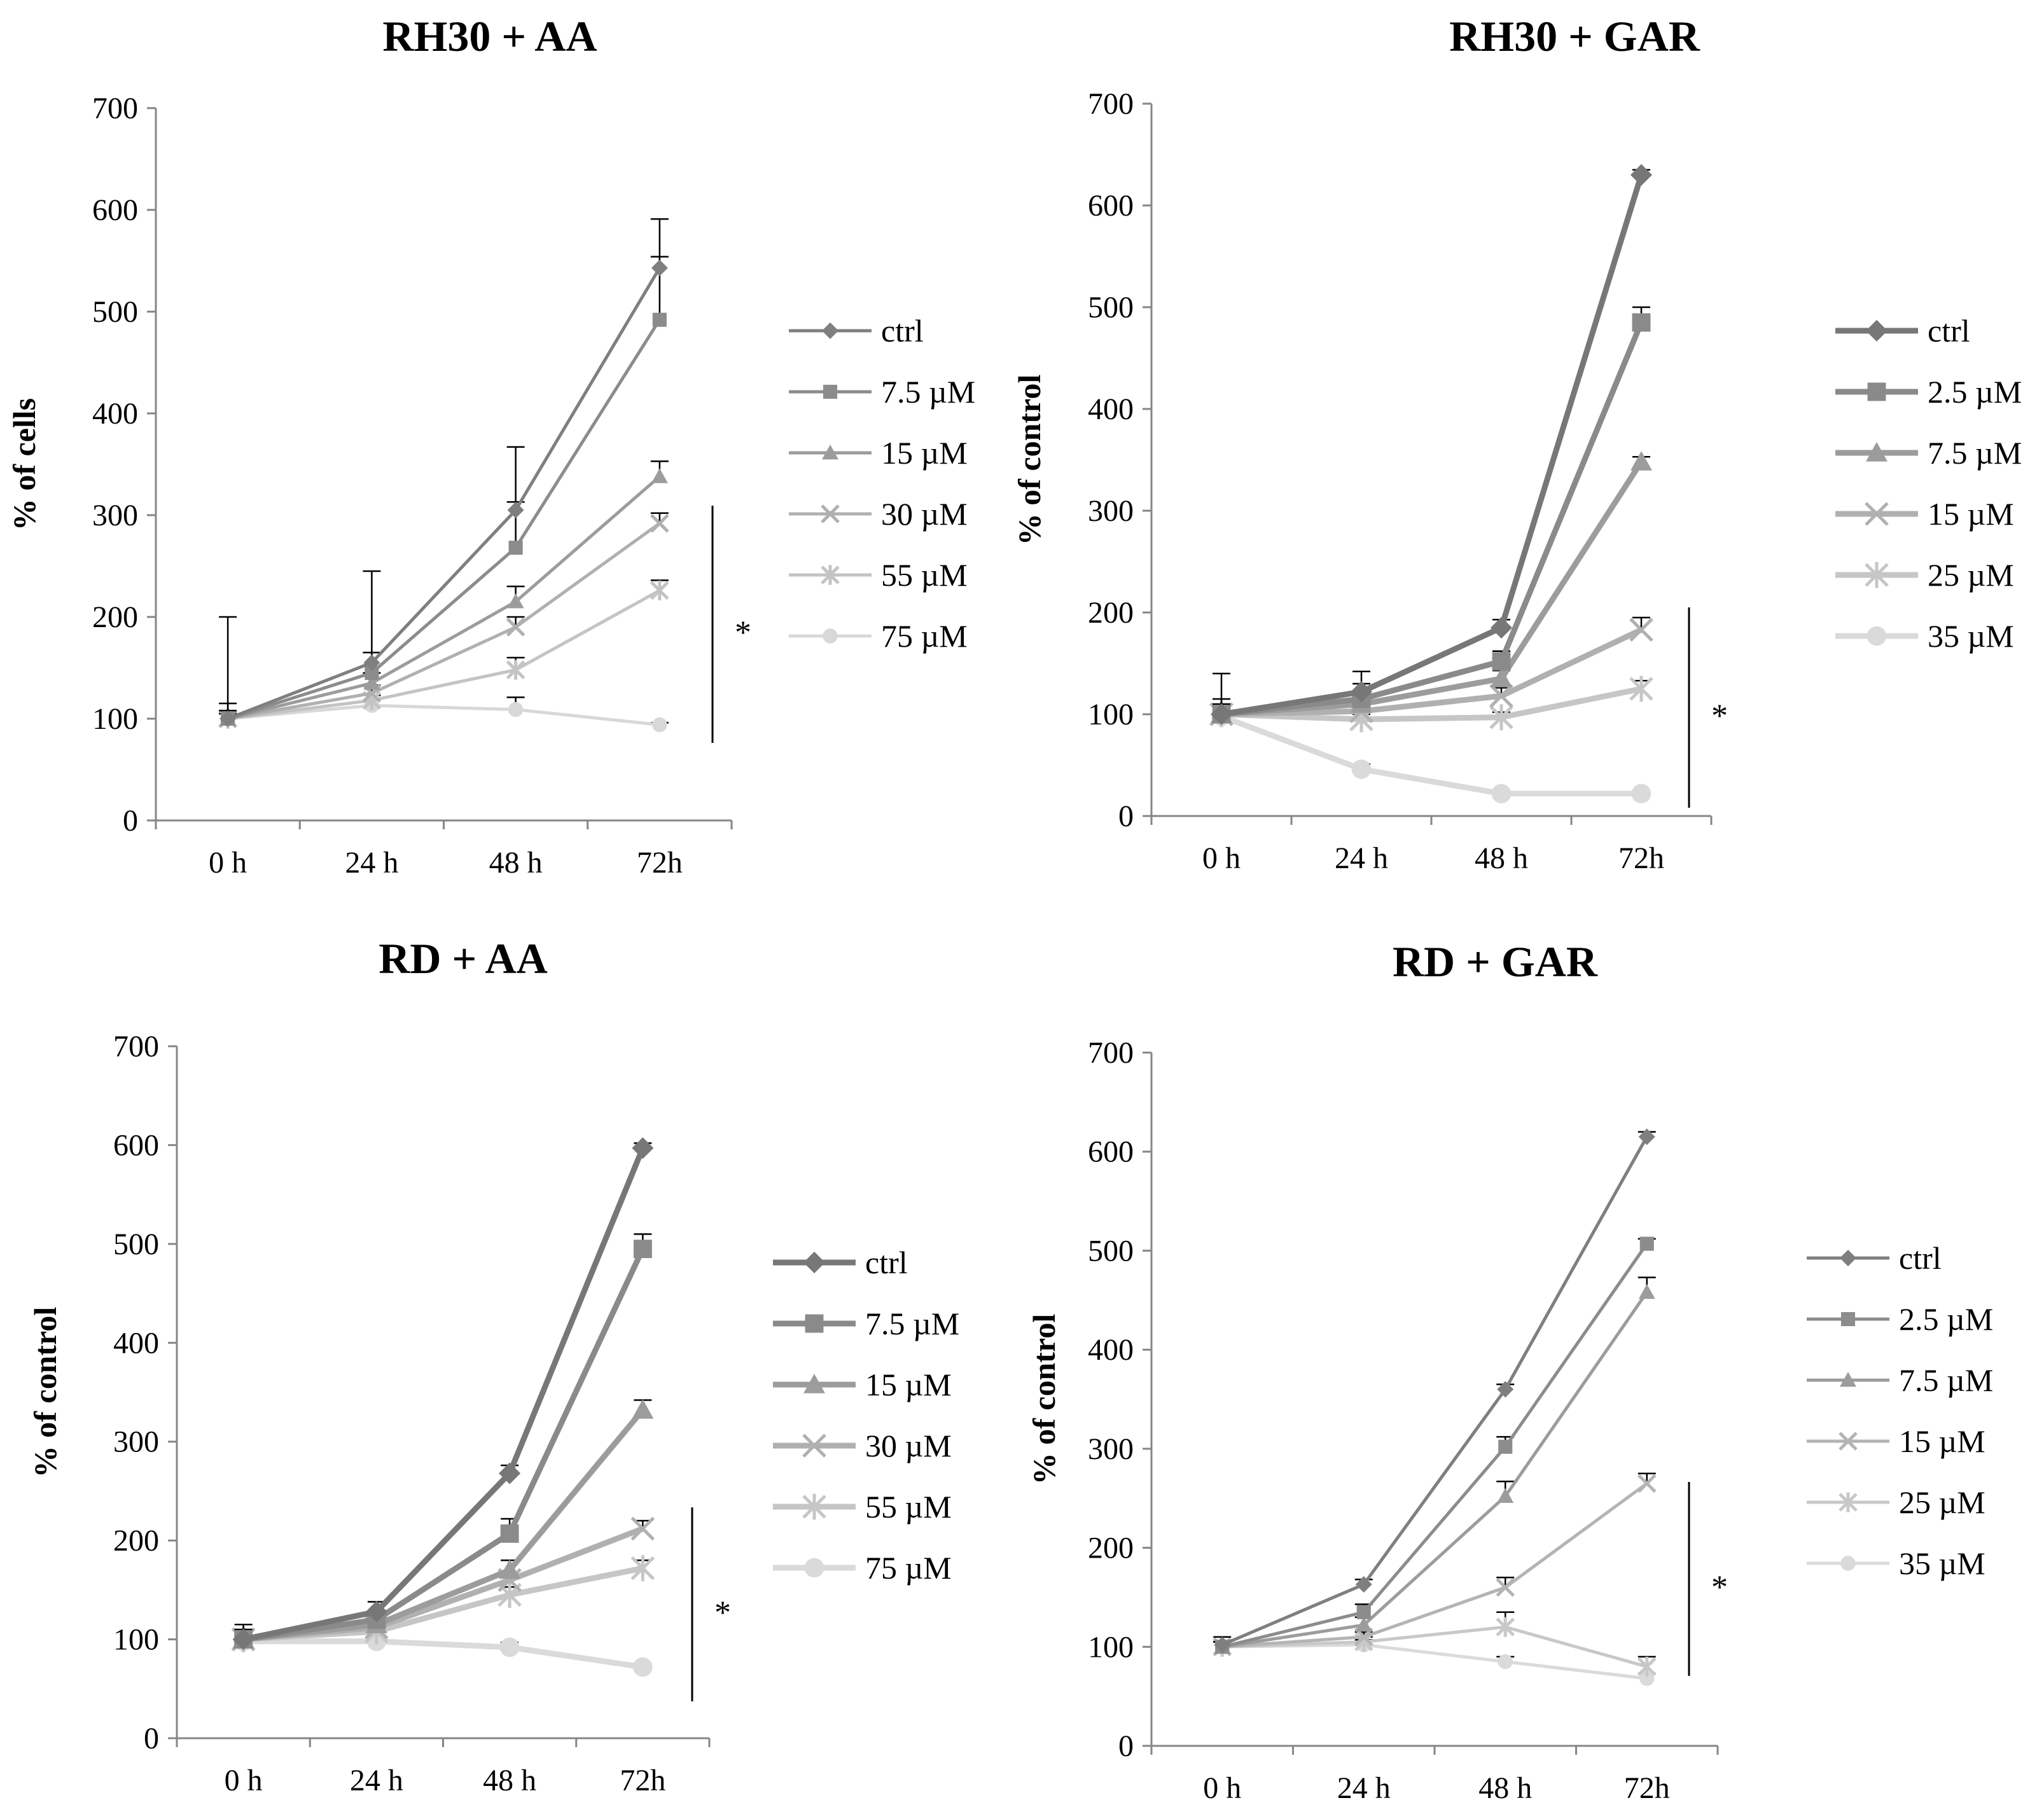  What do you see at coordinates (862, 1568) in the screenshot?
I see `legend-item: 75 µM` at bounding box center [862, 1568].